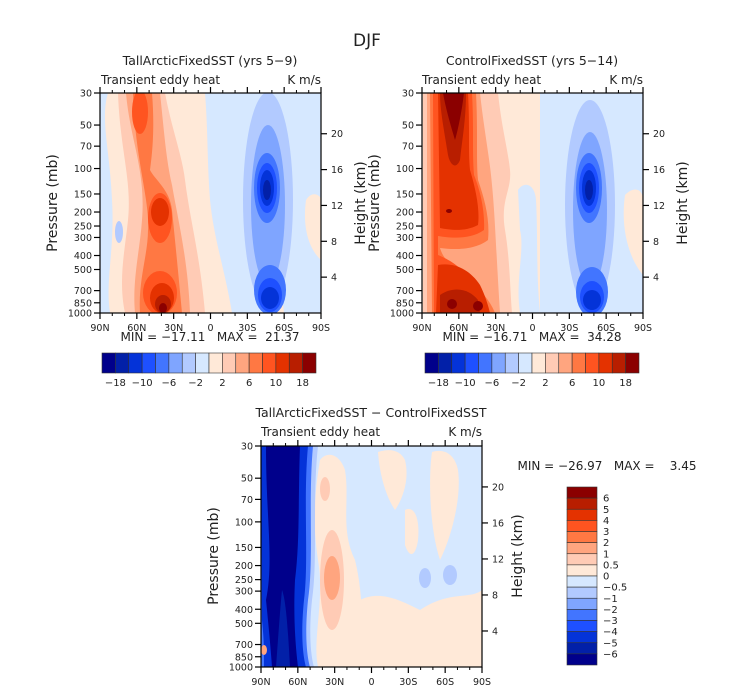 Image resolution: width=733 pixels, height=691 pixels. What do you see at coordinates (276, 383) in the screenshot?
I see `colorbar-label: 10` at bounding box center [276, 383].